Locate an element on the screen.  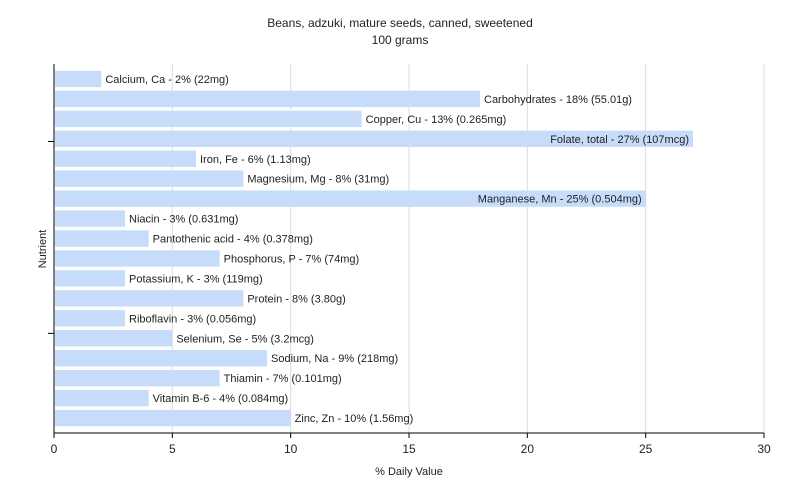
bar-label: Riboflavin - 3% (0.056mg) is located at coordinates (192, 319).